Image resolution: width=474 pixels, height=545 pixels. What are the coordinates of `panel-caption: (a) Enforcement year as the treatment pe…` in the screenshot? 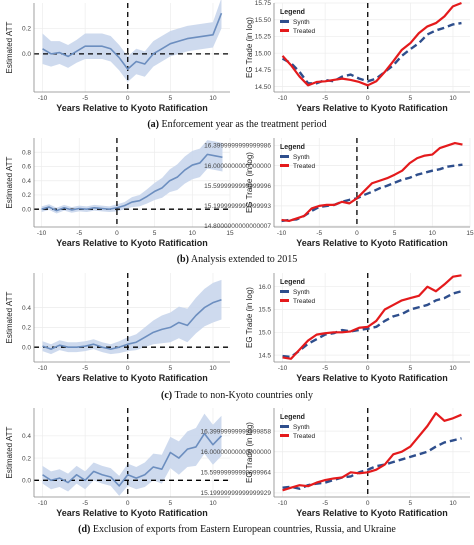 It's located at (236, 124).